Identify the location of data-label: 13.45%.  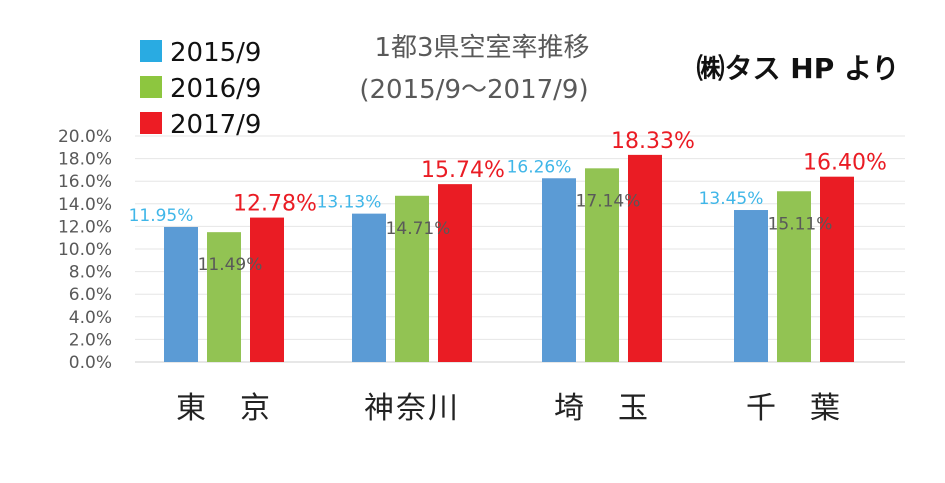
(731, 199).